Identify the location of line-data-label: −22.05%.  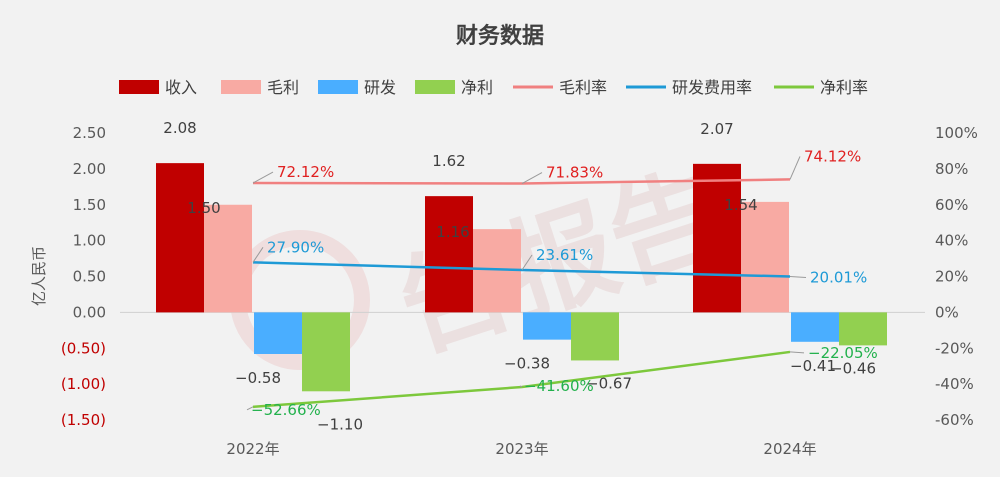
(843, 353).